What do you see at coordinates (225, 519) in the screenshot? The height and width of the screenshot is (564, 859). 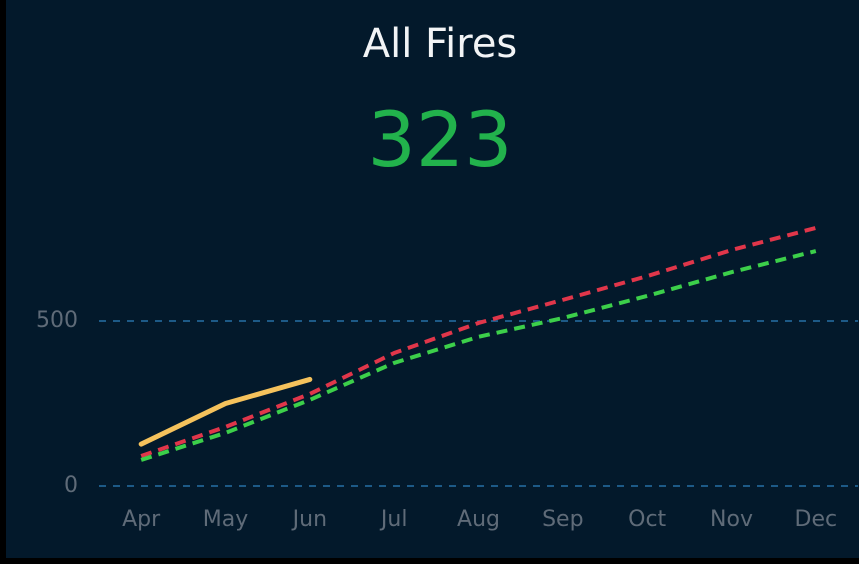 I see `x-tick-label: May` at bounding box center [225, 519].